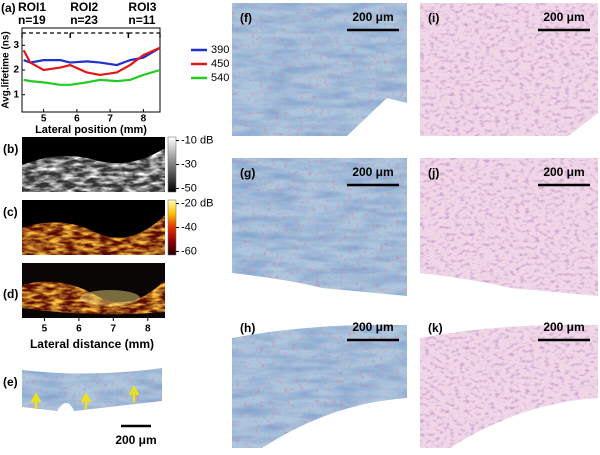  What do you see at coordinates (141, 20) in the screenshot?
I see `region-count: n=11` at bounding box center [141, 20].